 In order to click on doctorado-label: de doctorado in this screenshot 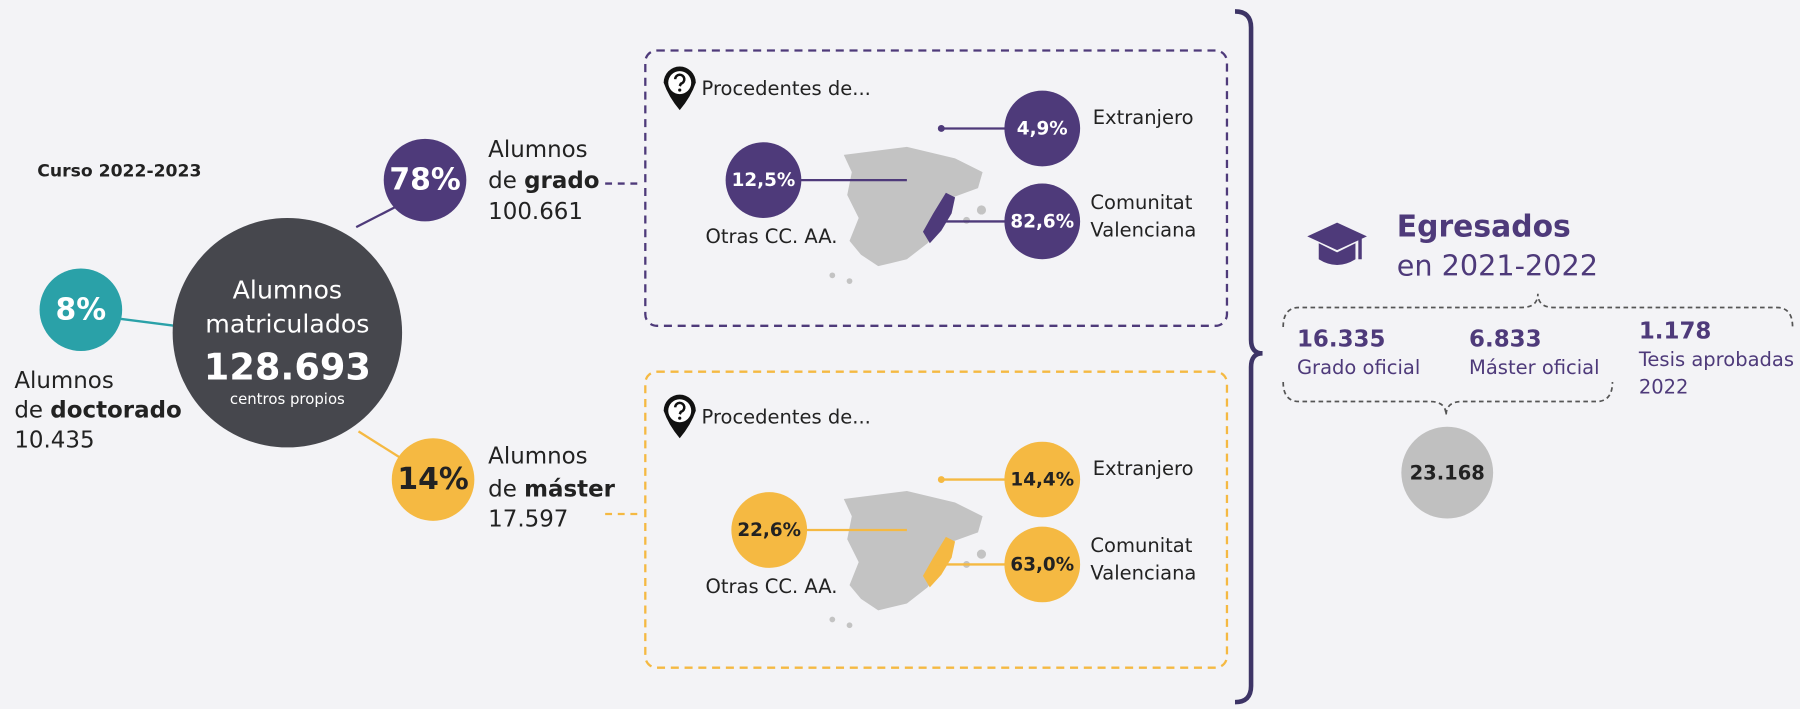, I will do `click(97, 411)`.